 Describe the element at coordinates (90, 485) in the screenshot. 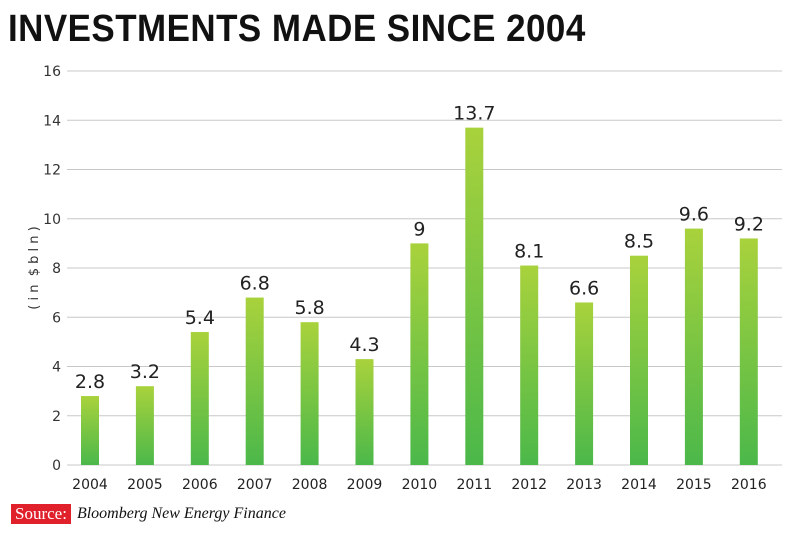

I see `x-tick-label: 2004` at that location.